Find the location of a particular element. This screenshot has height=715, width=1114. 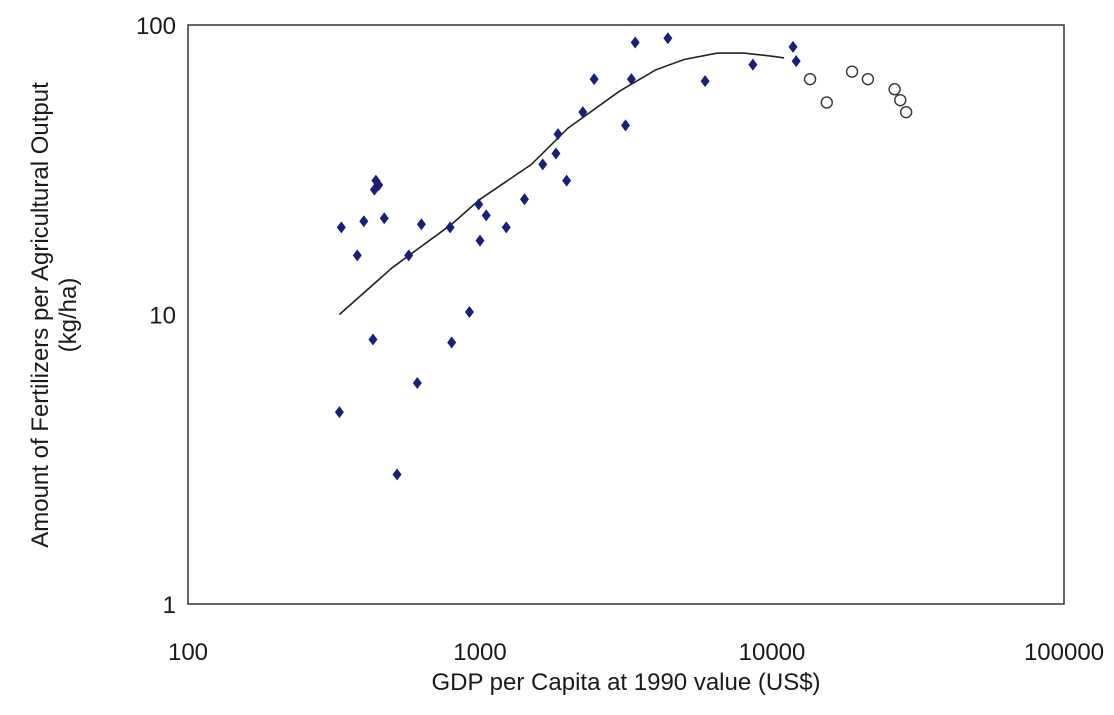

y-tick-label: 1 is located at coordinates (169, 605).